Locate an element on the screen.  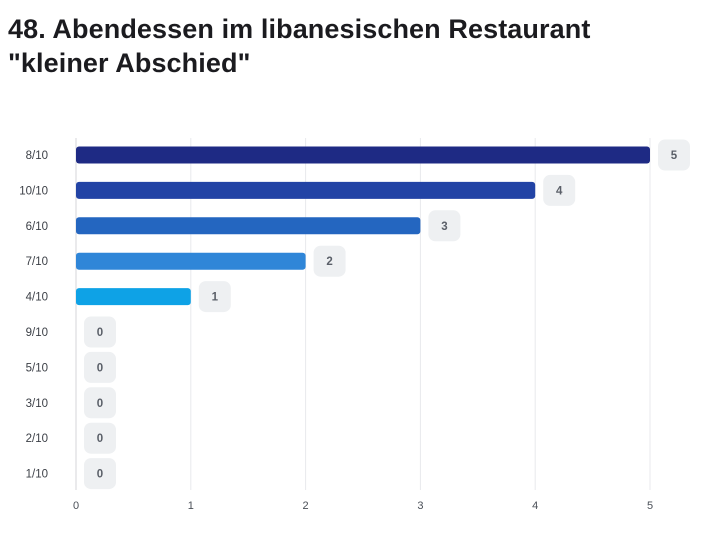
category-label: 1/10 is located at coordinates (37, 475).